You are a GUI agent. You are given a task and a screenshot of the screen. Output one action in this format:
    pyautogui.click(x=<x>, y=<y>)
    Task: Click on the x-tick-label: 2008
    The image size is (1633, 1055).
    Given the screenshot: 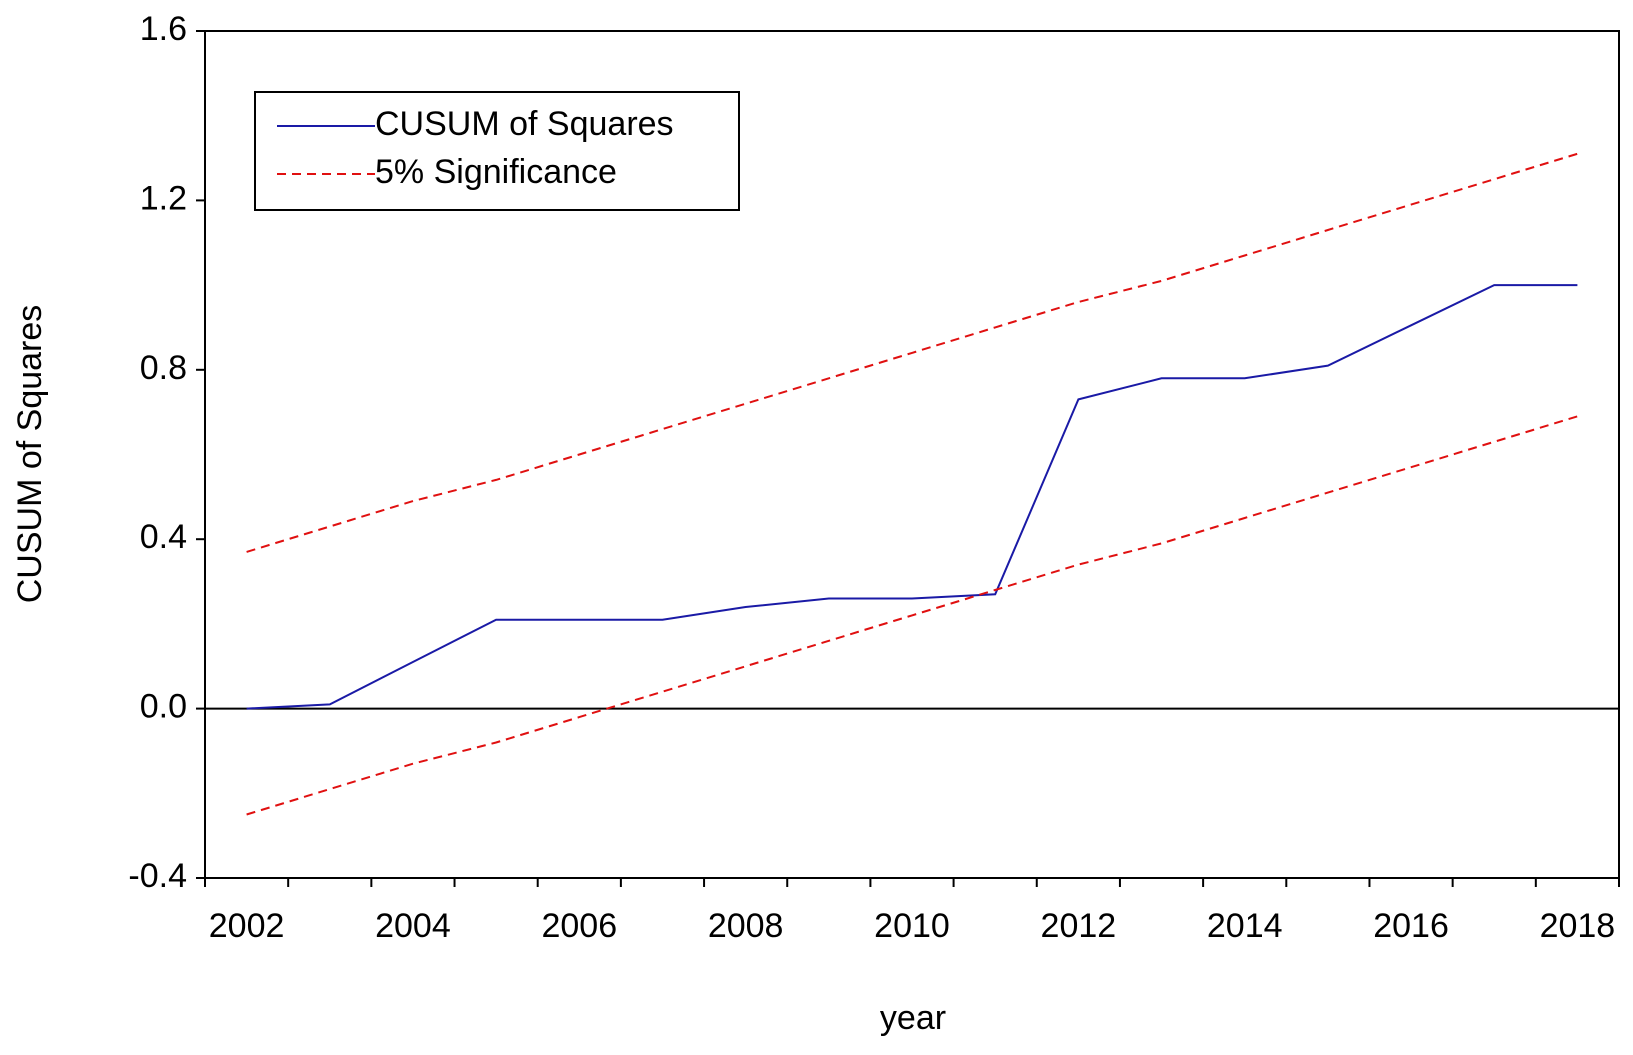 What is the action you would take?
    pyautogui.click(x=746, y=926)
    